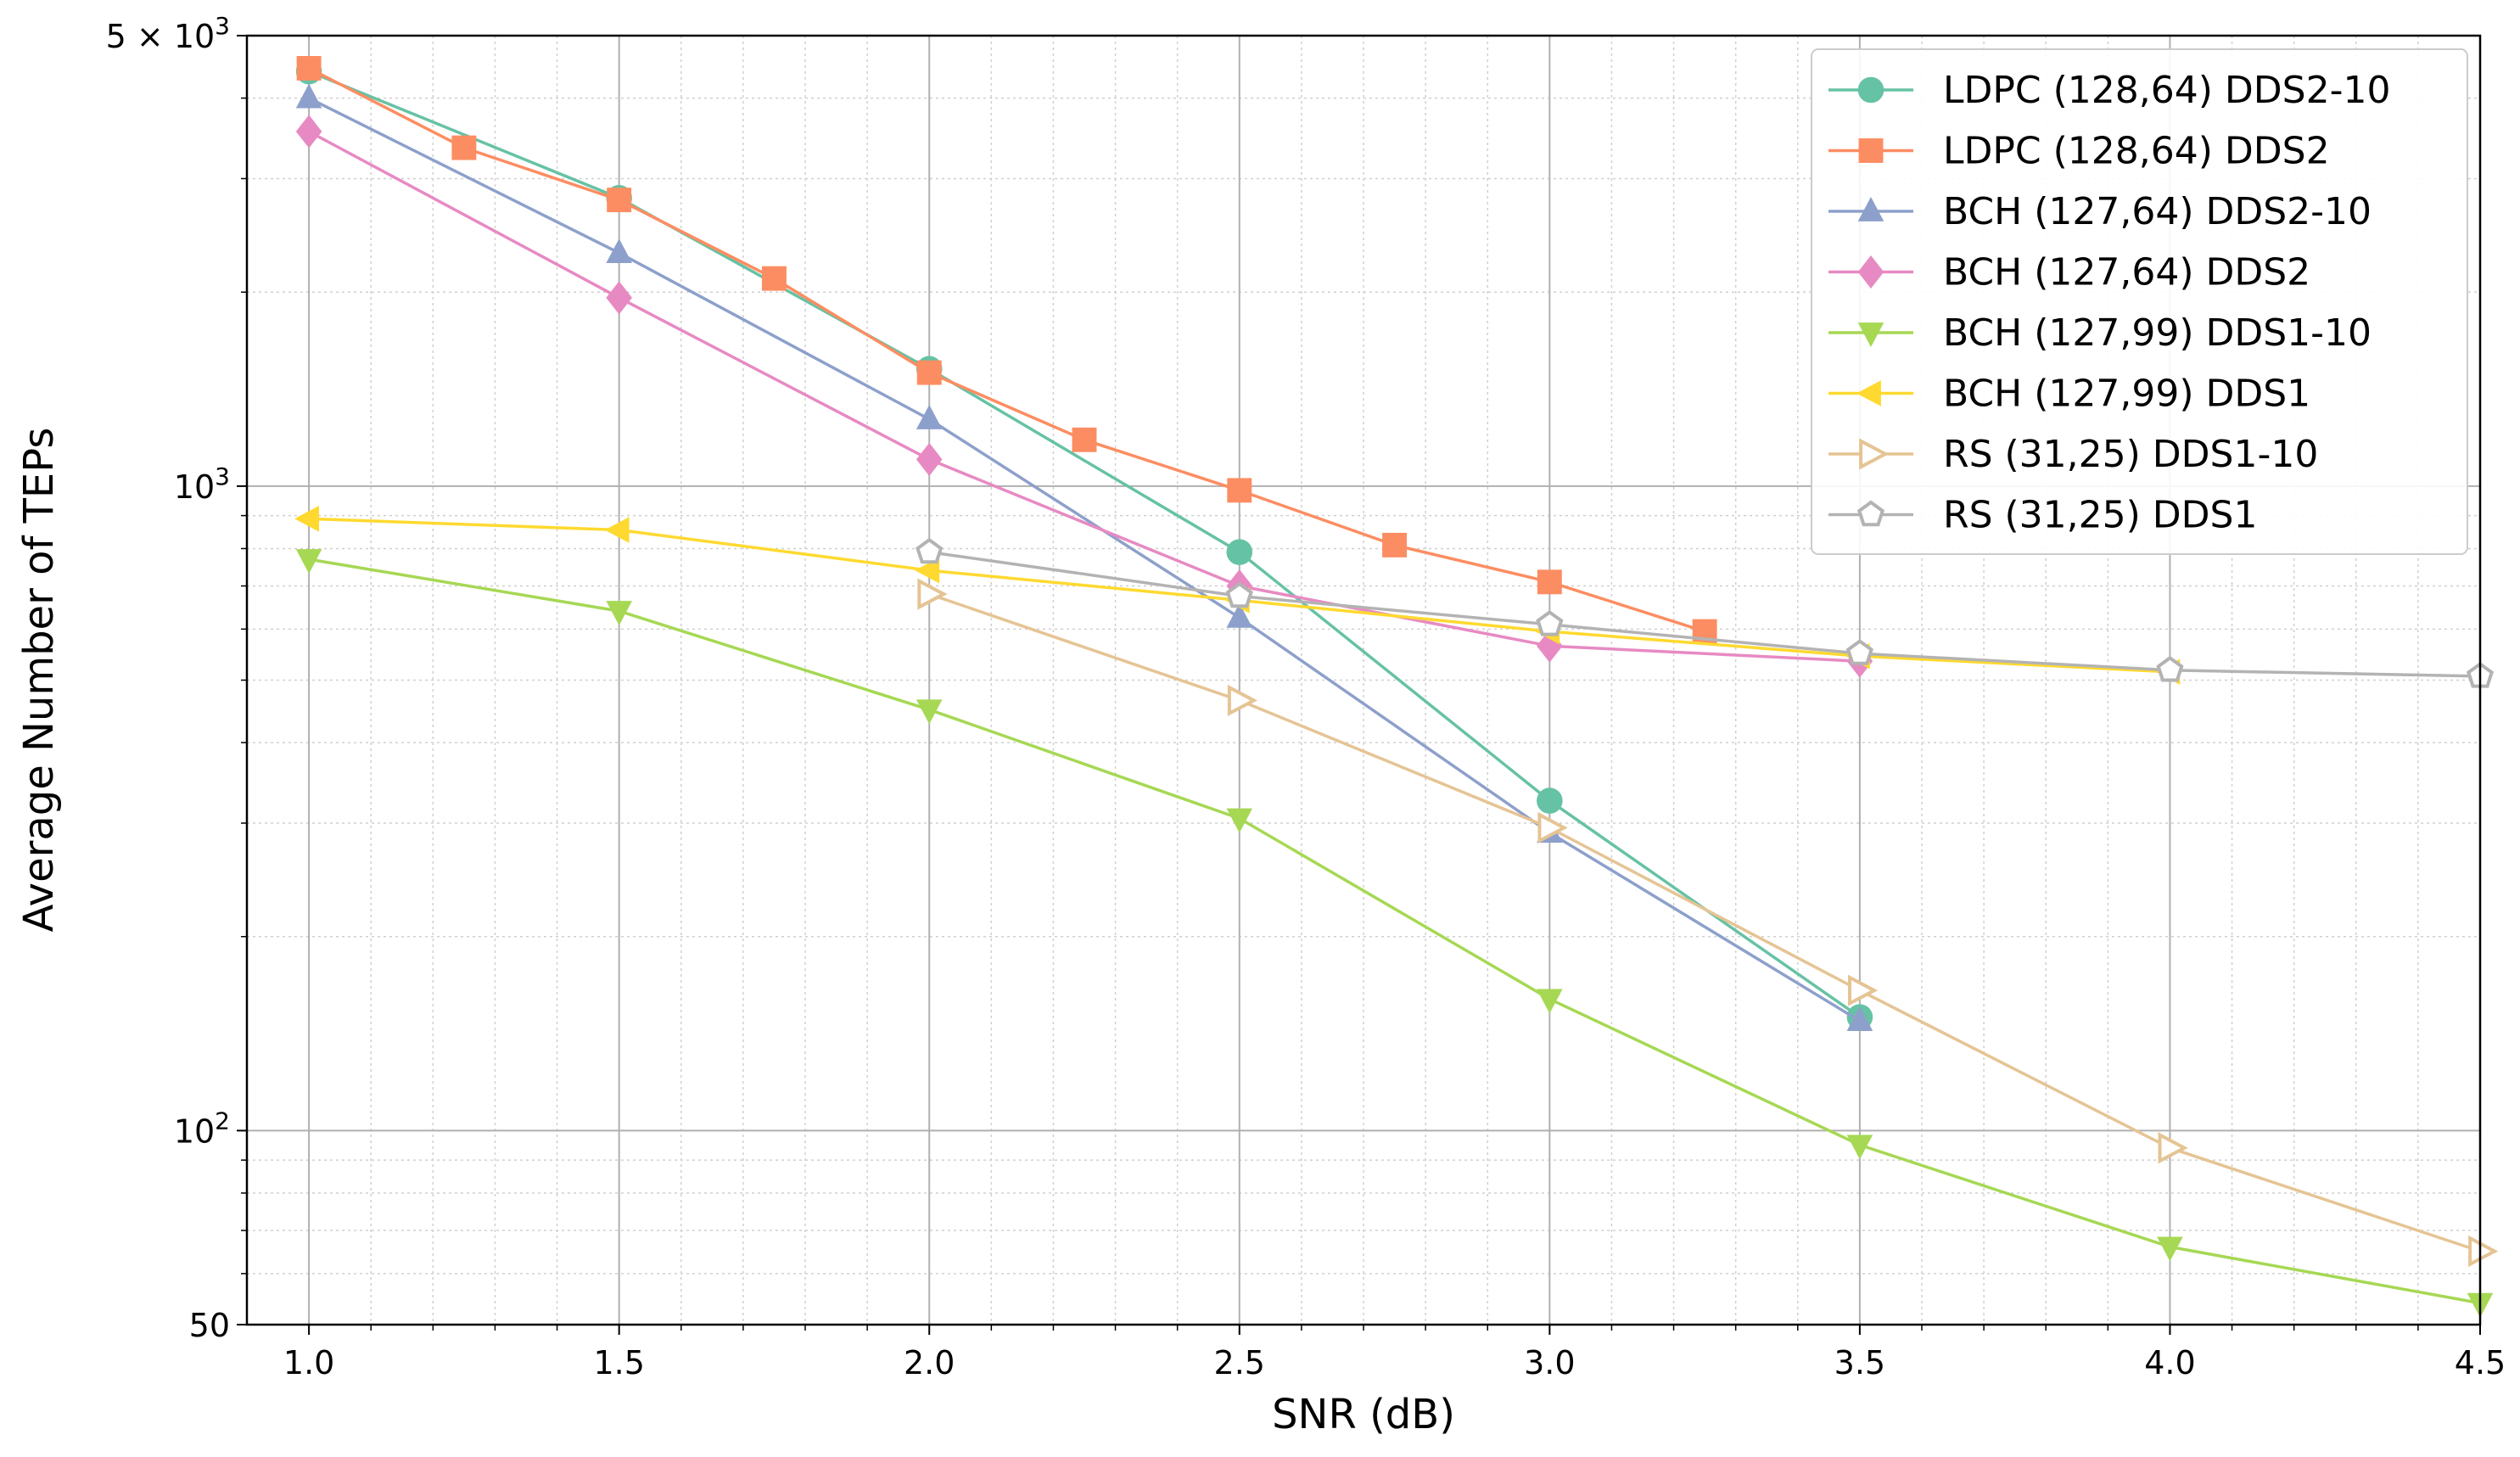 The image size is (2520, 1457). What do you see at coordinates (2136, 151) in the screenshot?
I see `legend-label: LDPC (128,64) DDS2` at bounding box center [2136, 151].